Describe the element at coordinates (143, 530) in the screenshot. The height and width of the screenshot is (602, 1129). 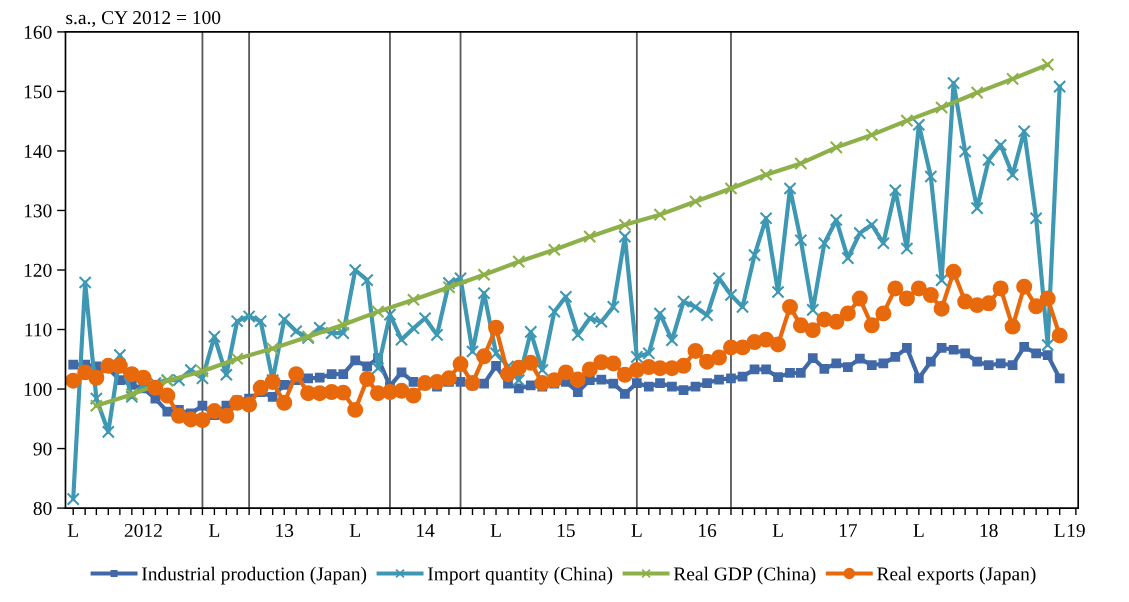
I see `x-tick-label: 2012` at that location.